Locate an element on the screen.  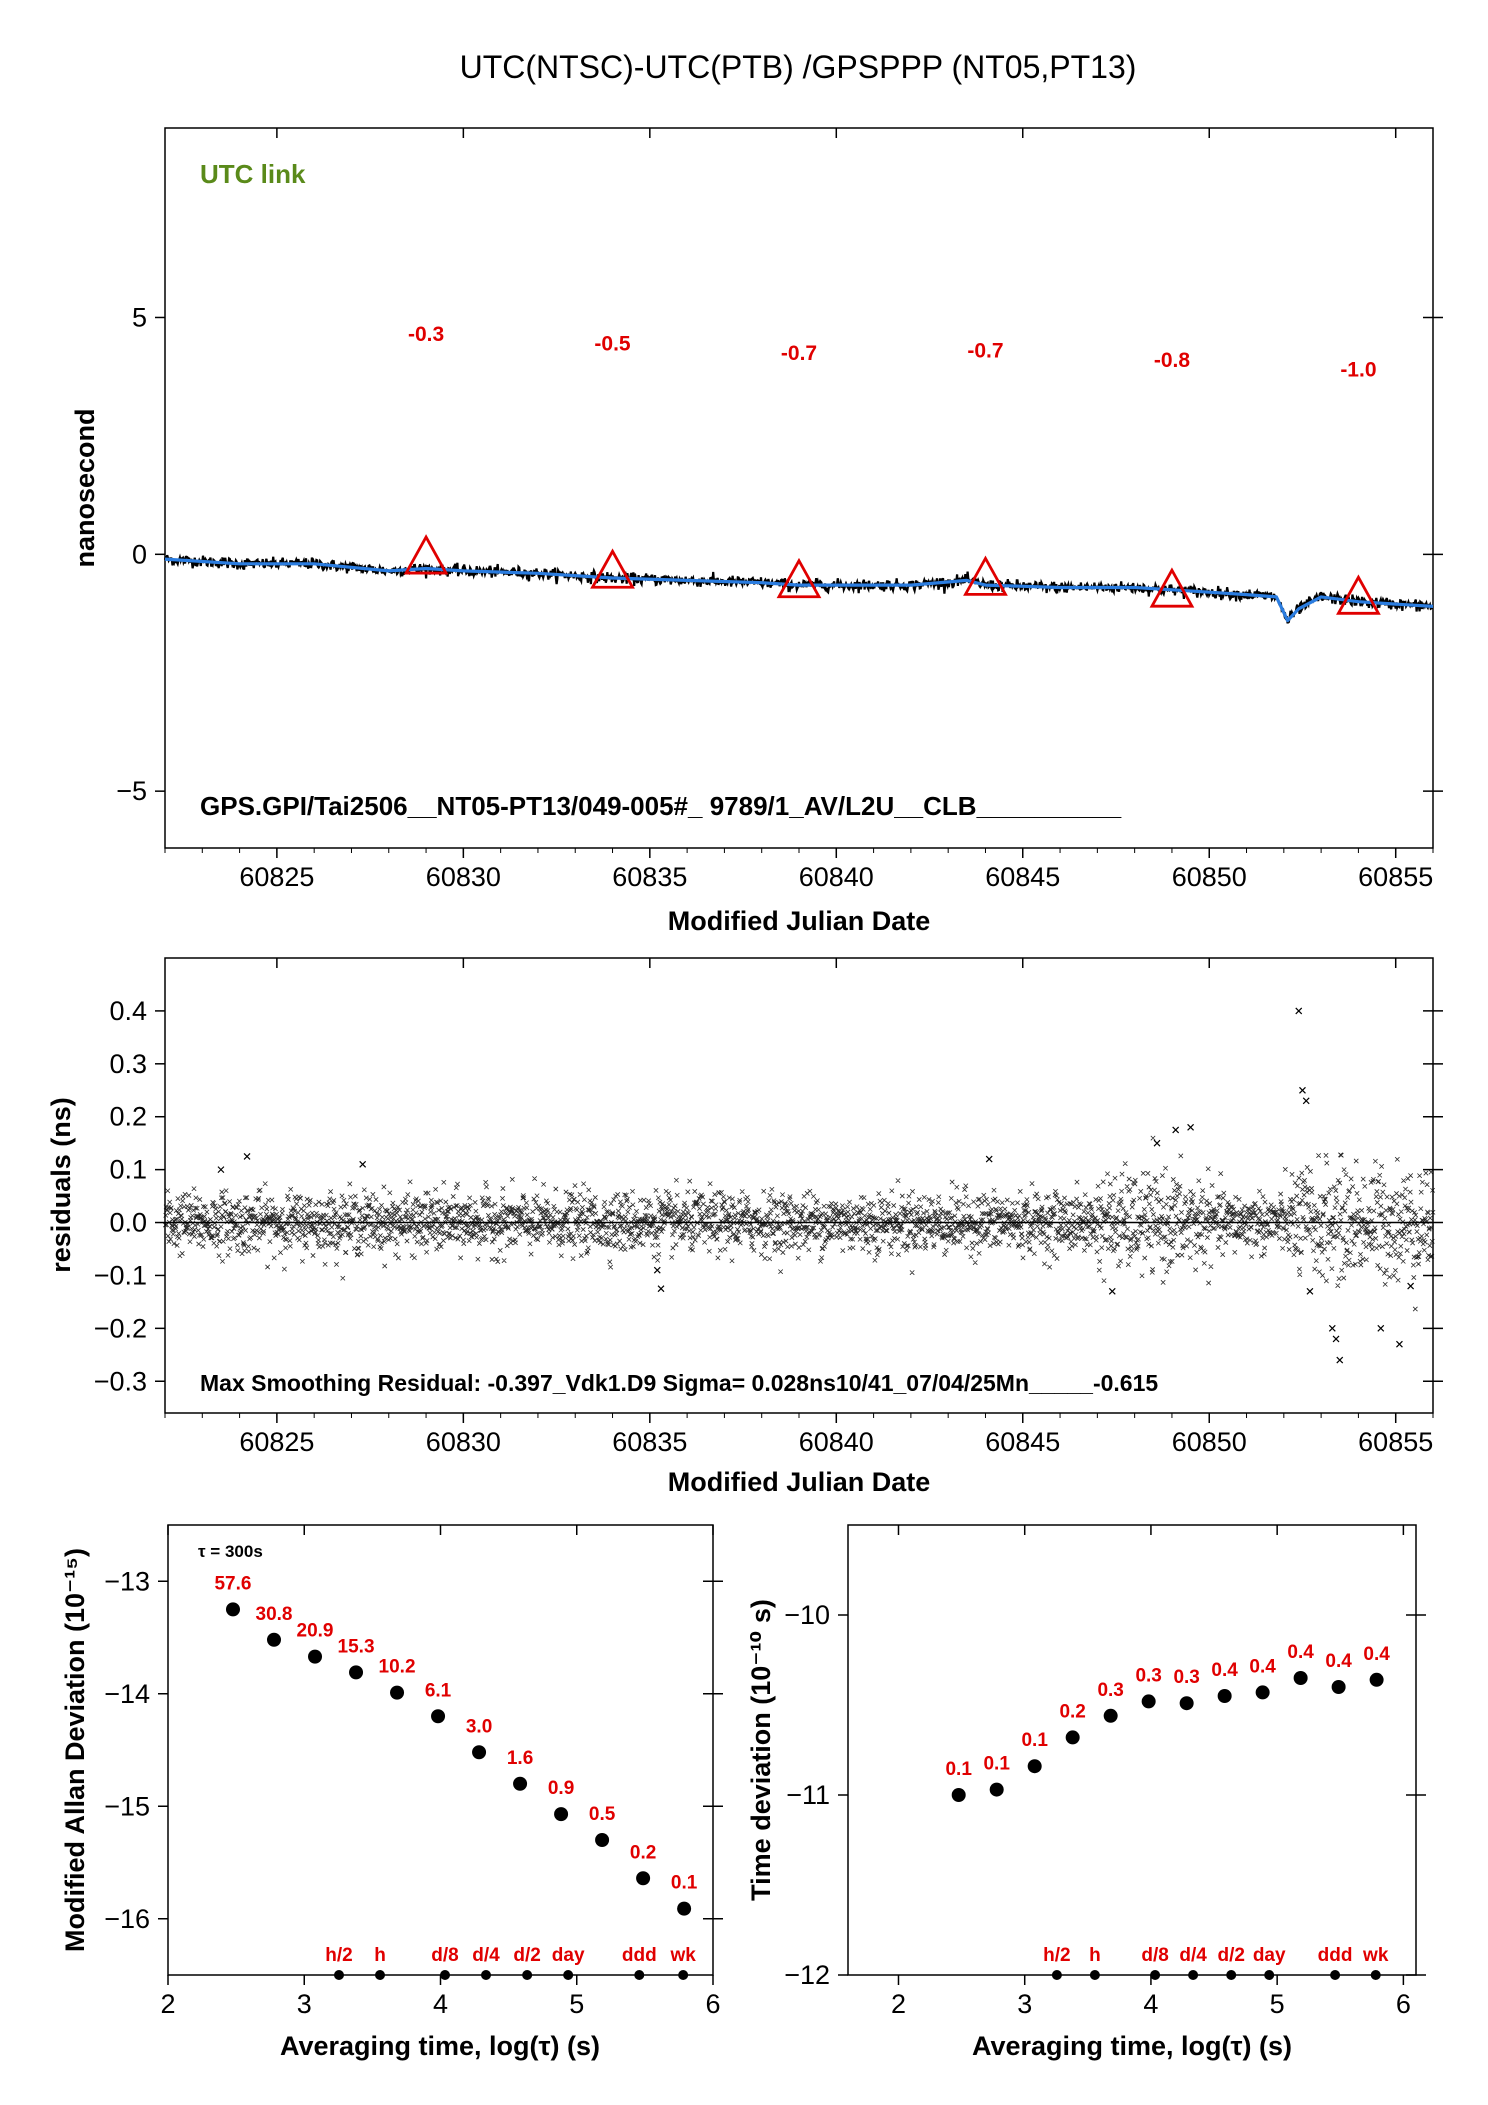
tdev-y-tick-label: −12 is located at coordinates (807, 1975).